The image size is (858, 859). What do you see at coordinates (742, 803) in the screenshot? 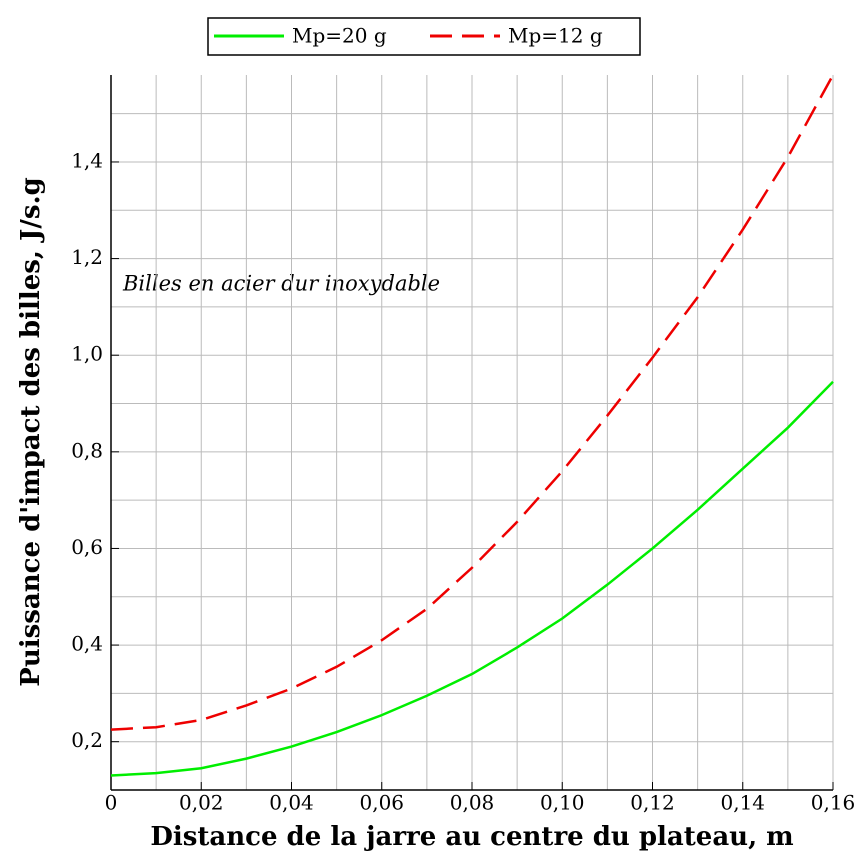
I see `x-tick-label: 0,14` at bounding box center [742, 803].